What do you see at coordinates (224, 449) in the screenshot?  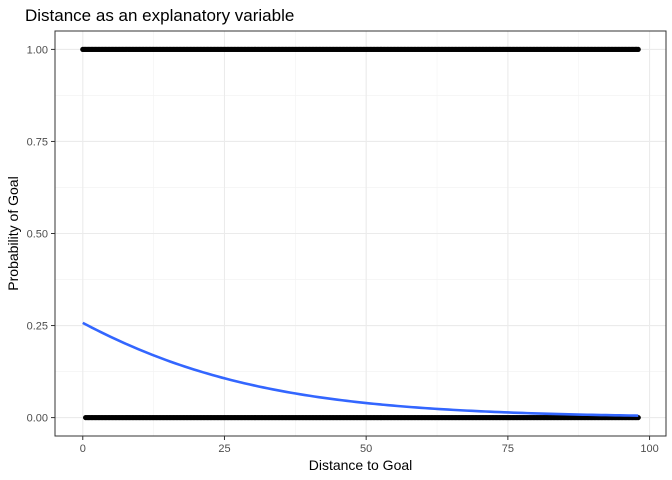 I see `x-tick-label: 25` at bounding box center [224, 449].